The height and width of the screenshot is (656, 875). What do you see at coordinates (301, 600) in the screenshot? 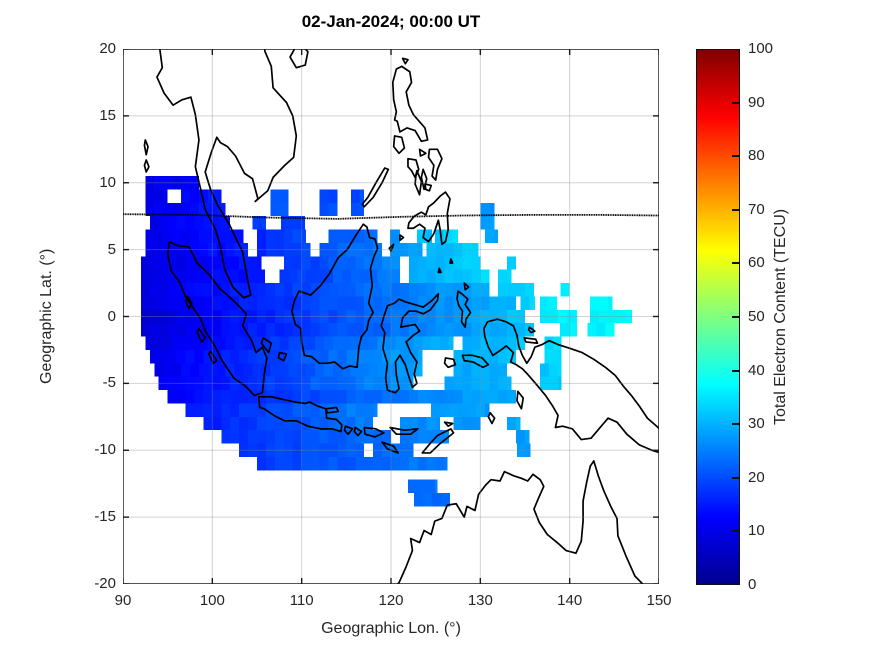
I see `x-tick: 110` at bounding box center [301, 600].